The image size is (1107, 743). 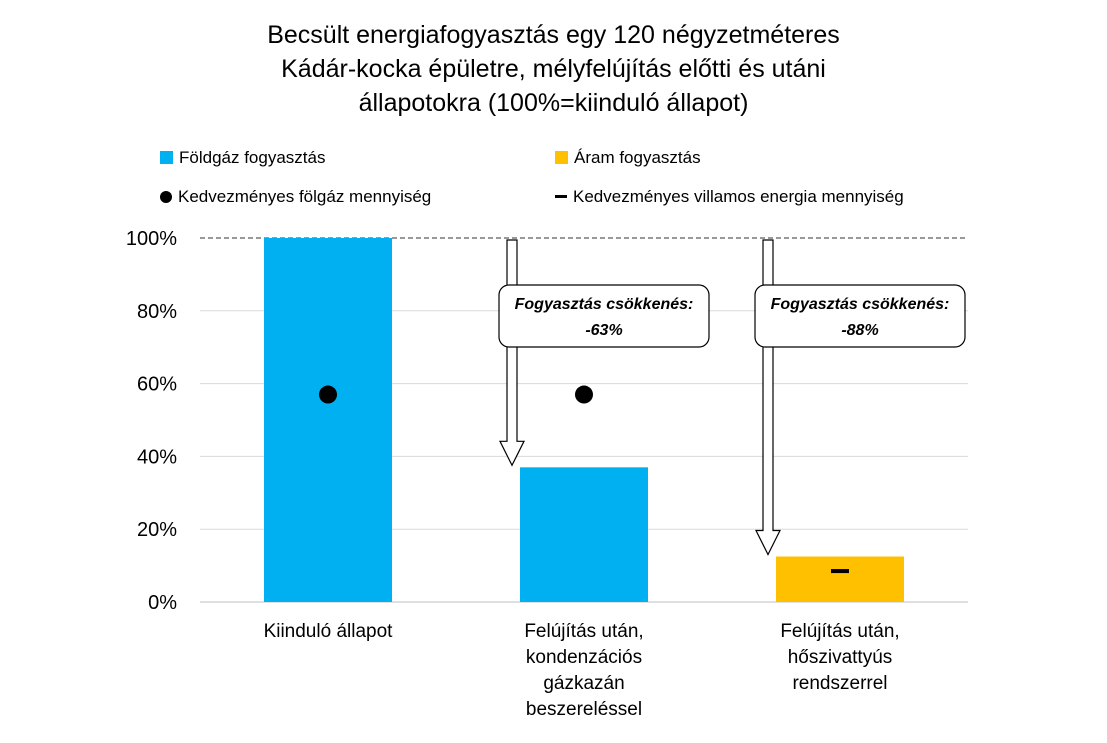 I want to click on x-category-label-line: kondenzációs, so click(x=584, y=657).